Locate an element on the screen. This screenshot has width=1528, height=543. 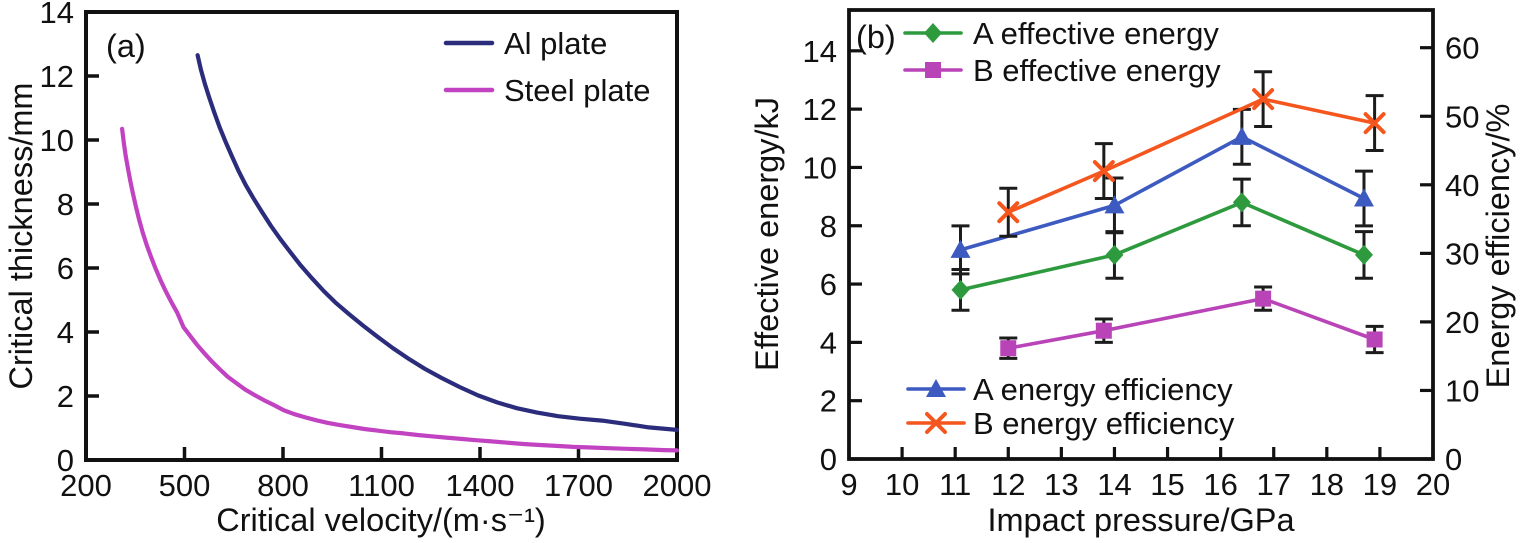
panel-b-x-tick-label: 12 is located at coordinates (1008, 484).